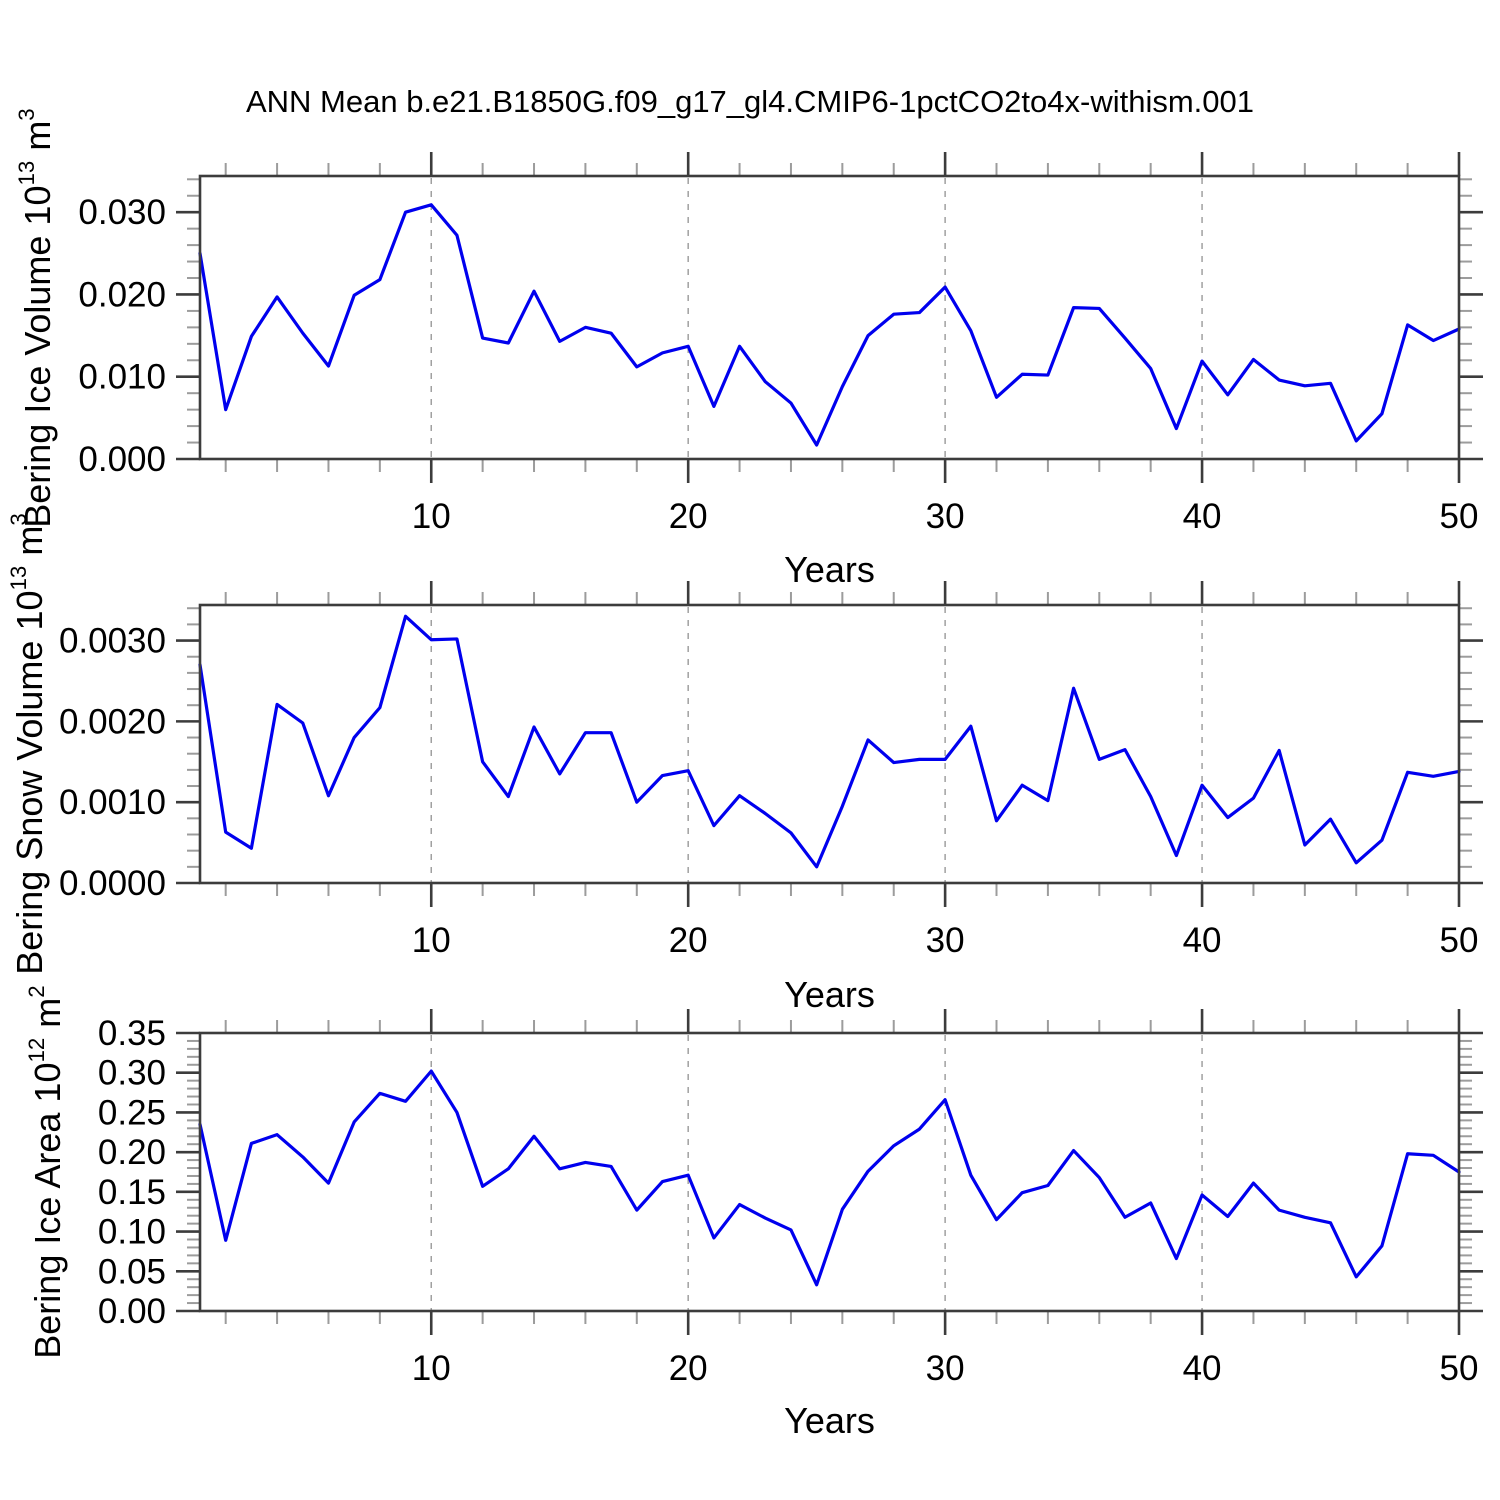 This screenshot has width=1500, height=1500. What do you see at coordinates (829, 1420) in the screenshot?
I see `x-axis-label-years-panel3: Years` at bounding box center [829, 1420].